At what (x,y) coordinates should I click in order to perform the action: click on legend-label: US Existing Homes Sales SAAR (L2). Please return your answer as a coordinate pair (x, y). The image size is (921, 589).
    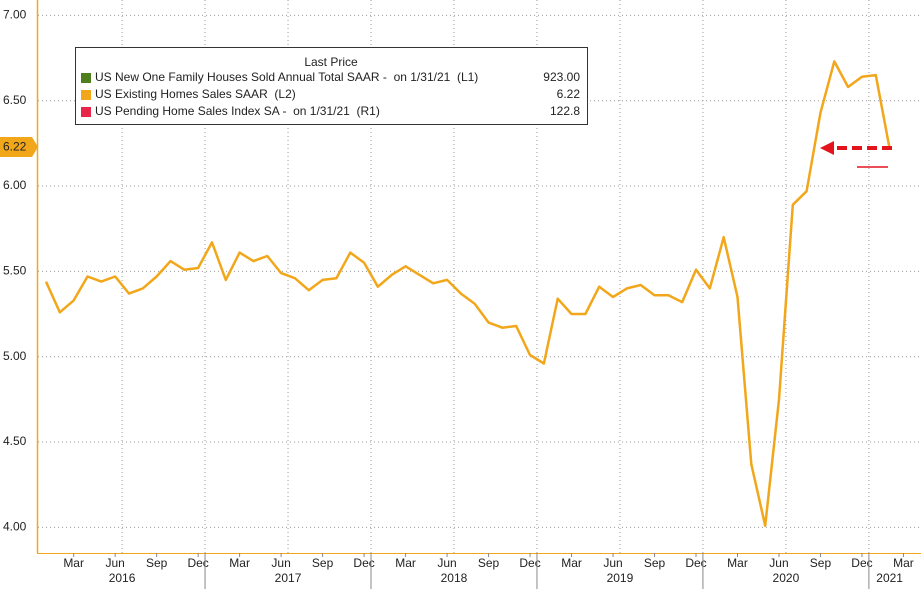
    Looking at the image, I should click on (195, 94).